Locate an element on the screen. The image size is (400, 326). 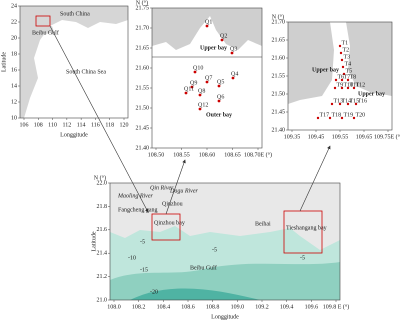
station-label: Q2 is located at coordinates (223, 36).